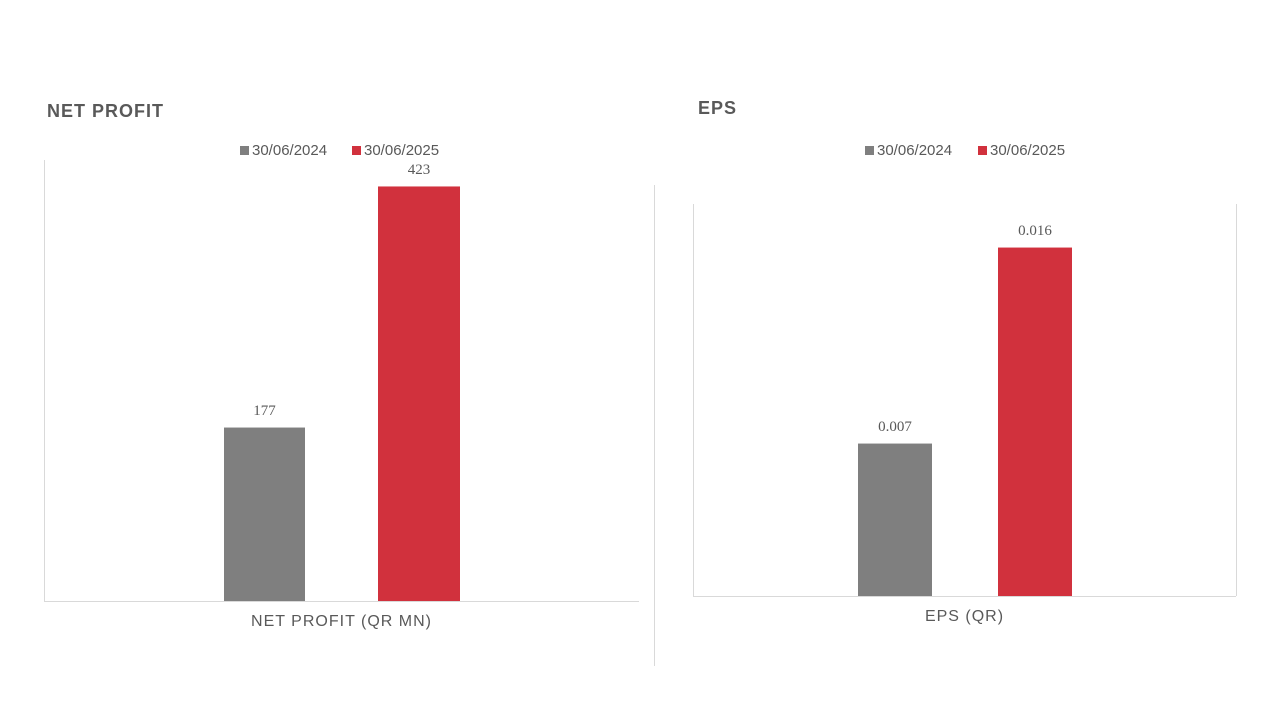 The width and height of the screenshot is (1280, 720). What do you see at coordinates (341, 621) in the screenshot?
I see `category-label: NET PROFIT (QR MN)` at bounding box center [341, 621].